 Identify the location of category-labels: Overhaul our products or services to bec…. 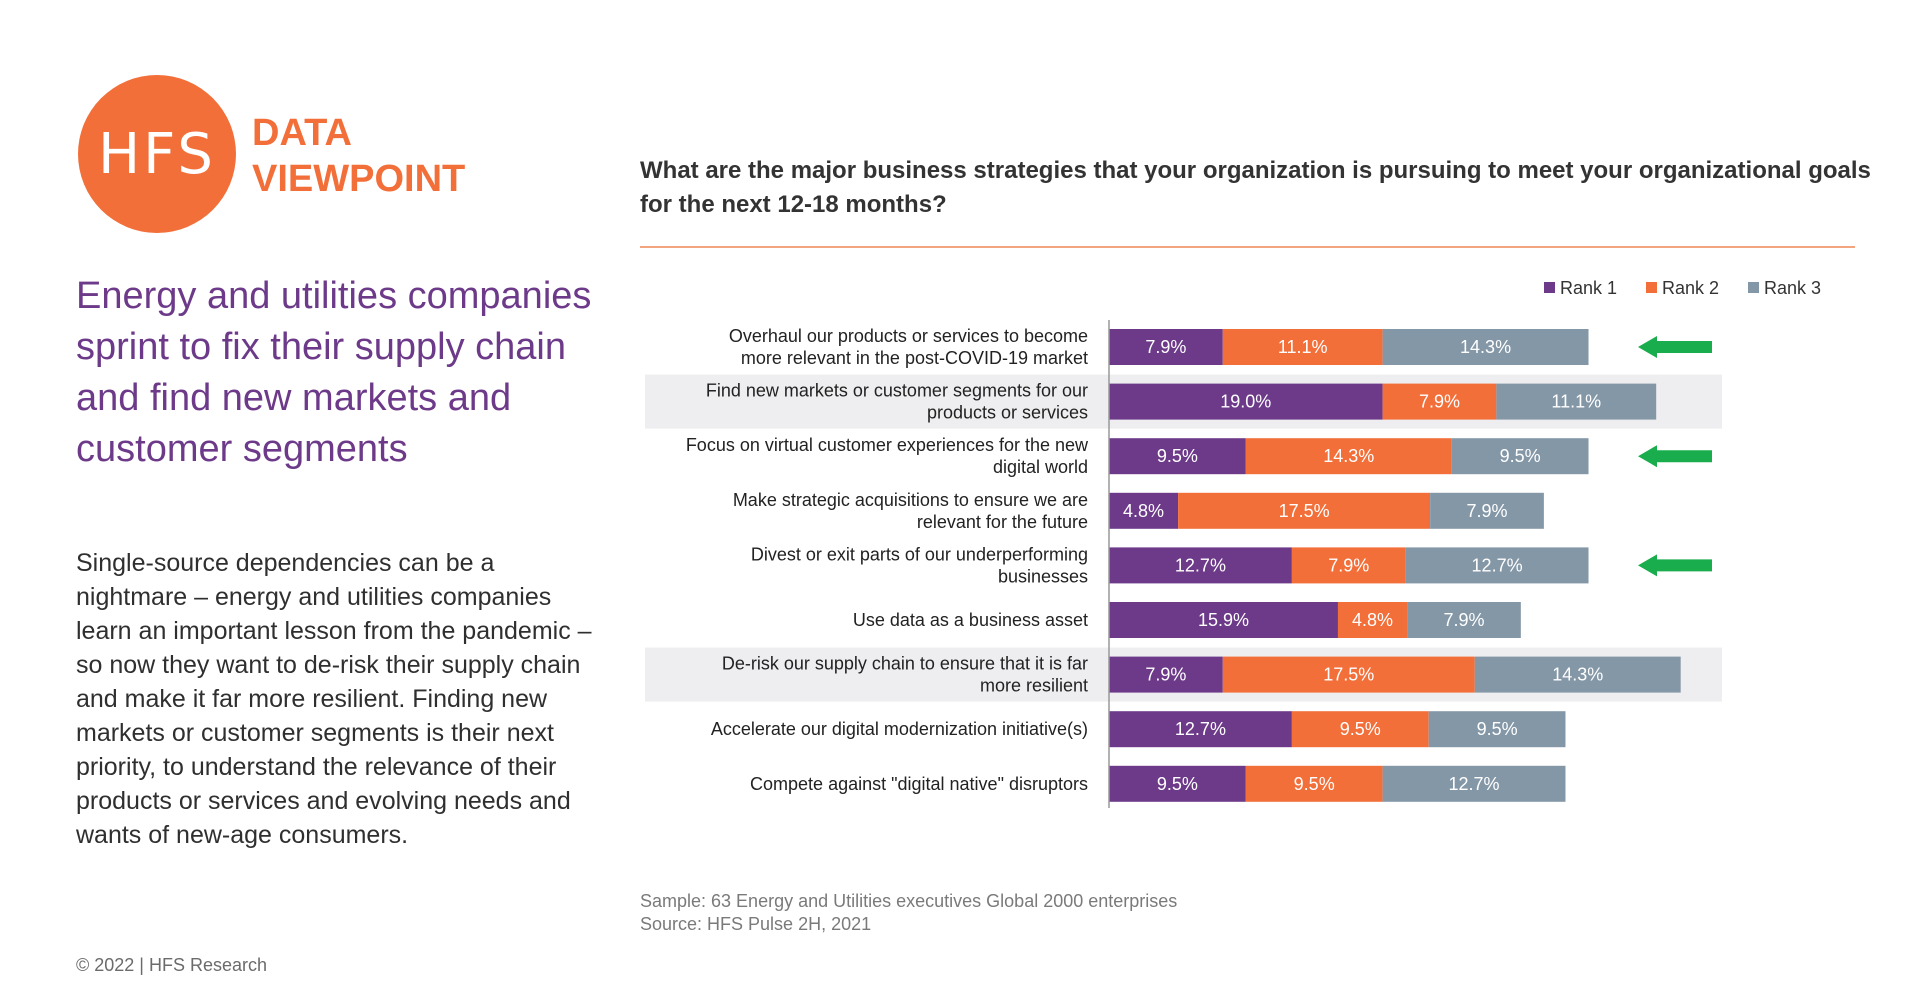
(887, 560).